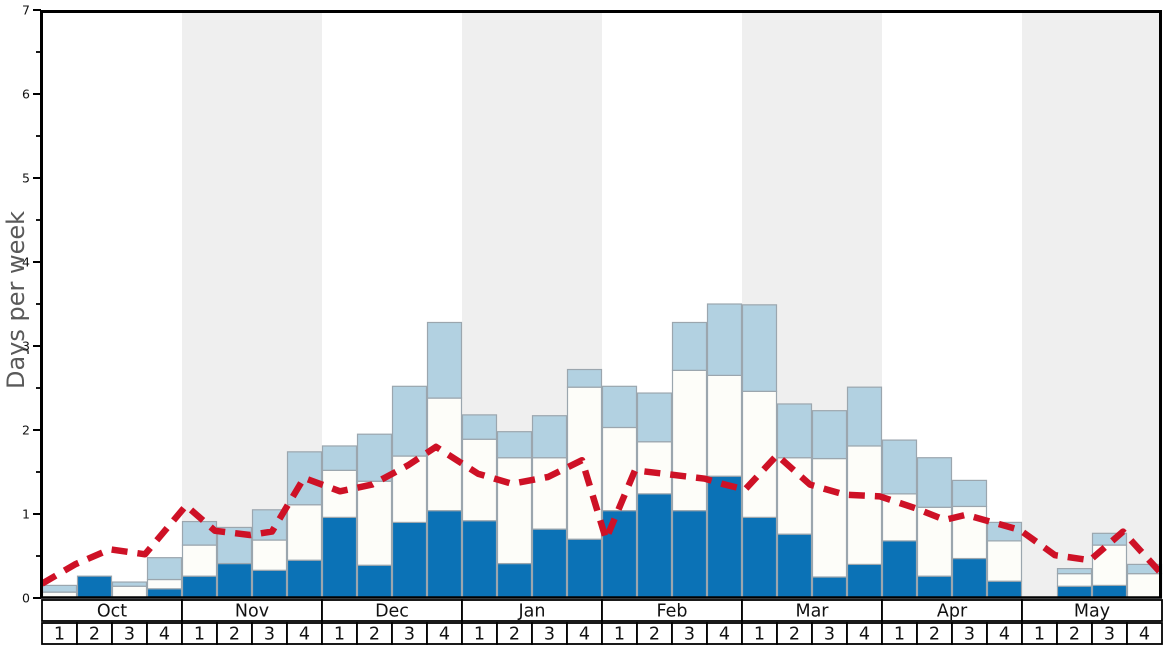 The width and height of the screenshot is (1168, 648). I want to click on week-cell, so click(1144, 633).